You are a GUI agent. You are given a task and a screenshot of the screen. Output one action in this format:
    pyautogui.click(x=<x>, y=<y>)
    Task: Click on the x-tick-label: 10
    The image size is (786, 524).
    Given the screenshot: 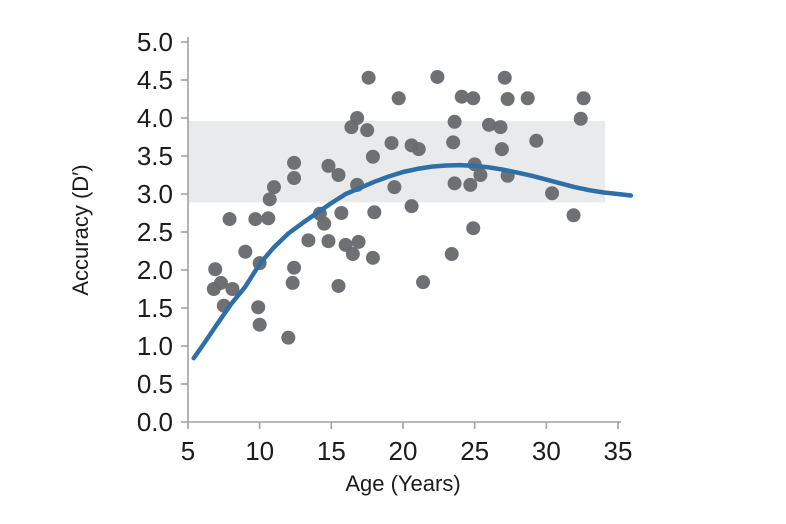 What is the action you would take?
    pyautogui.click(x=259, y=451)
    